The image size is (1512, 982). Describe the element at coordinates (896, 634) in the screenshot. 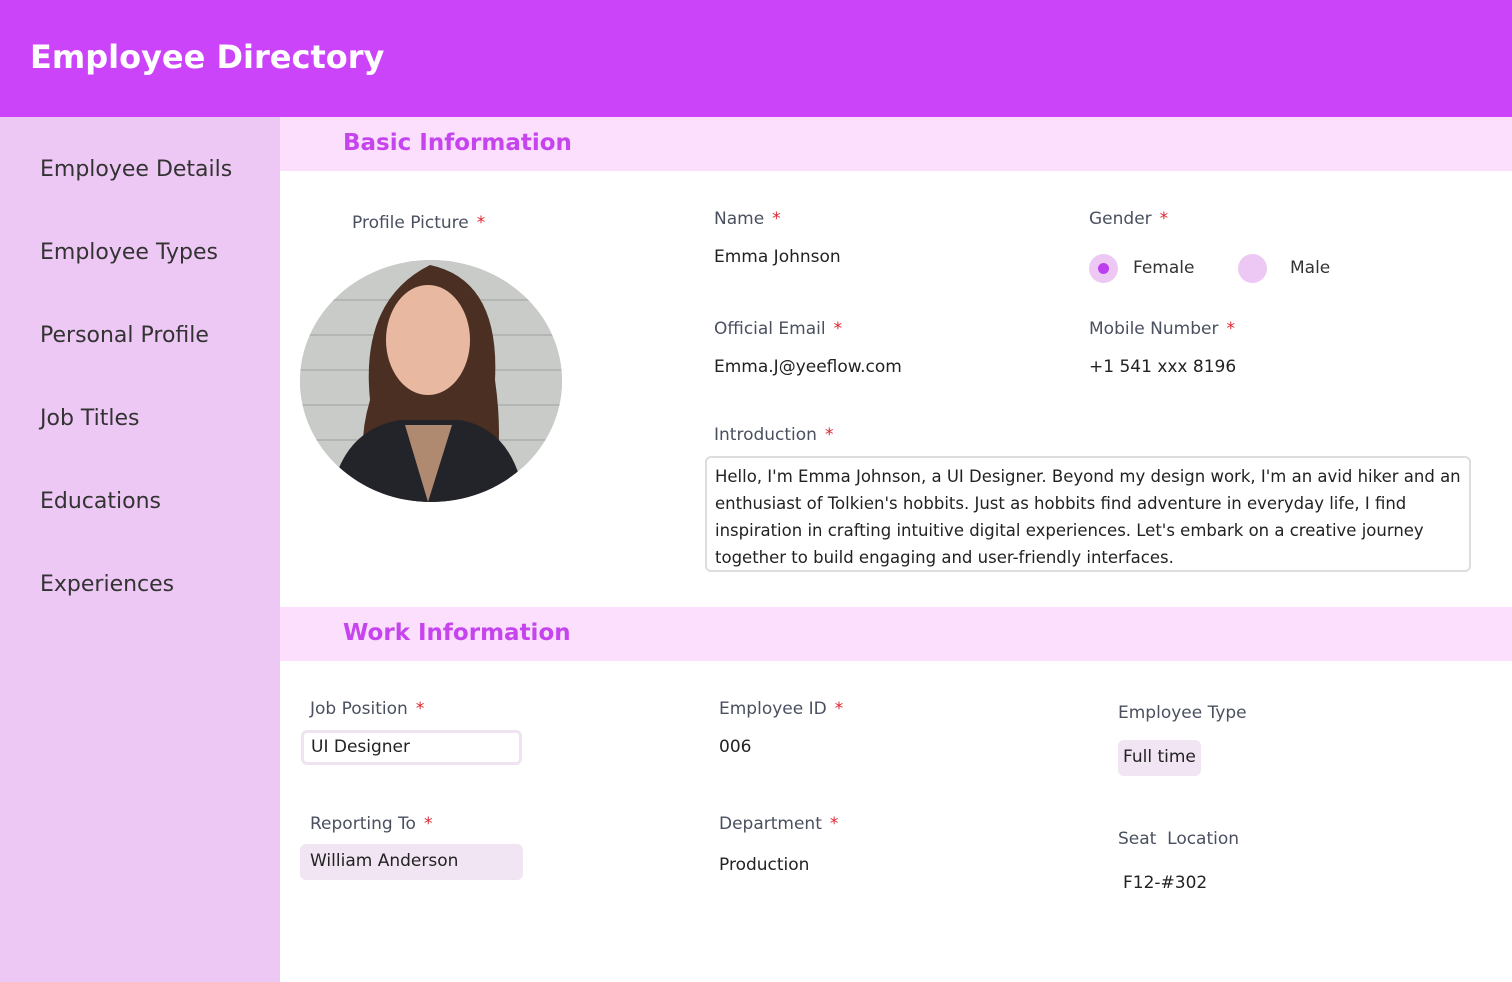

I see `work-information-header: Work Information` at that location.